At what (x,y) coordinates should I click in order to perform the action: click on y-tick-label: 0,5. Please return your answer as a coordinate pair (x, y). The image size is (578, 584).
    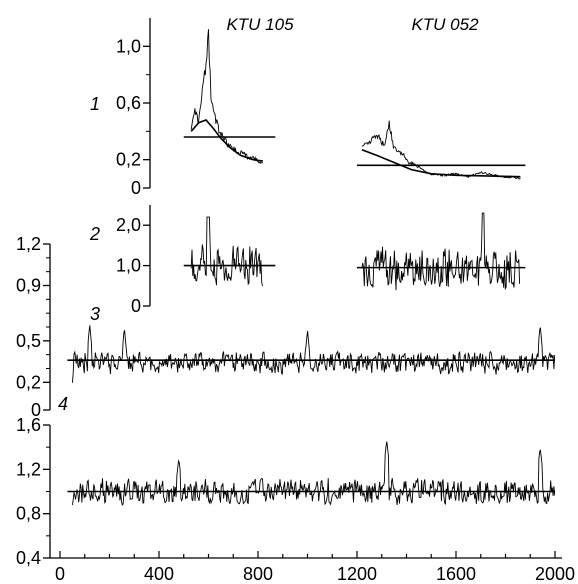
    Looking at the image, I should click on (28, 341).